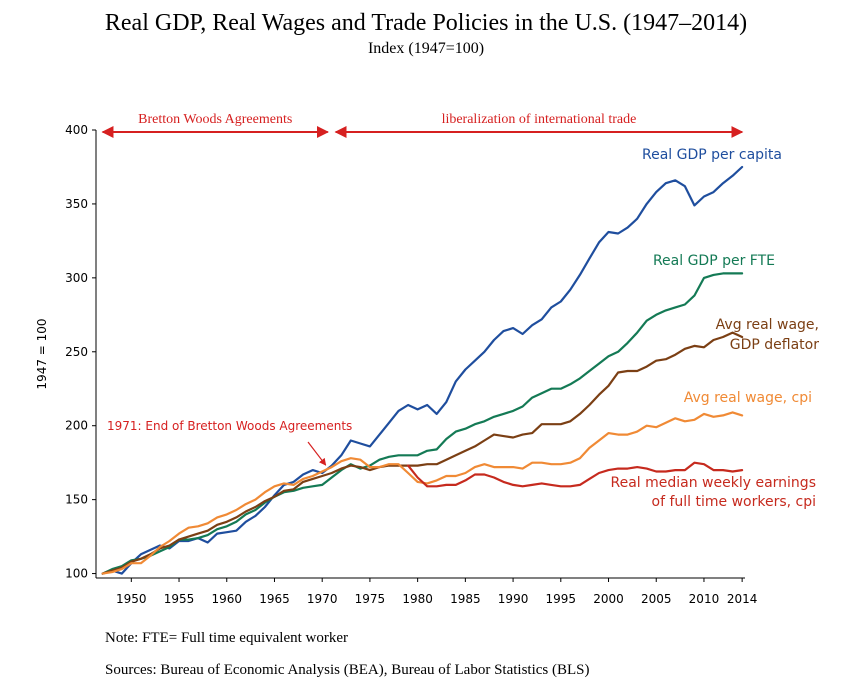 The width and height of the screenshot is (852, 689). What do you see at coordinates (76, 574) in the screenshot?
I see `y-tick-label: 100` at bounding box center [76, 574].